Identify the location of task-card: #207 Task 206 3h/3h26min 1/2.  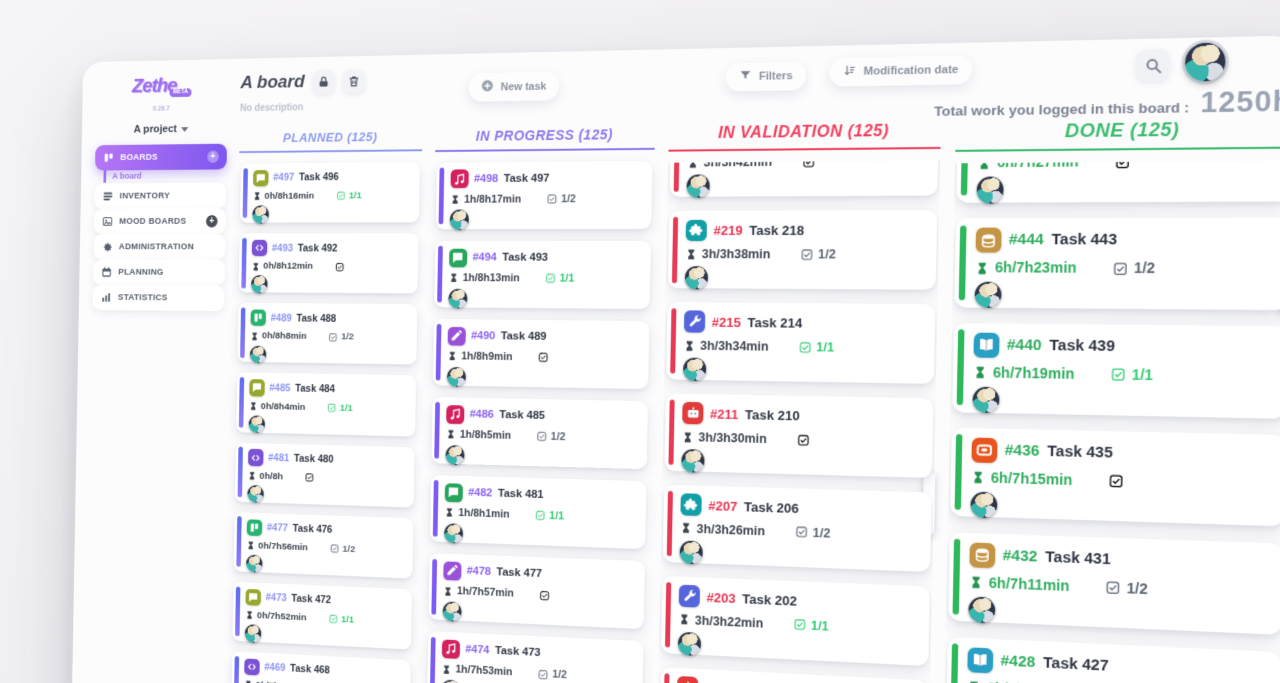
(797, 528).